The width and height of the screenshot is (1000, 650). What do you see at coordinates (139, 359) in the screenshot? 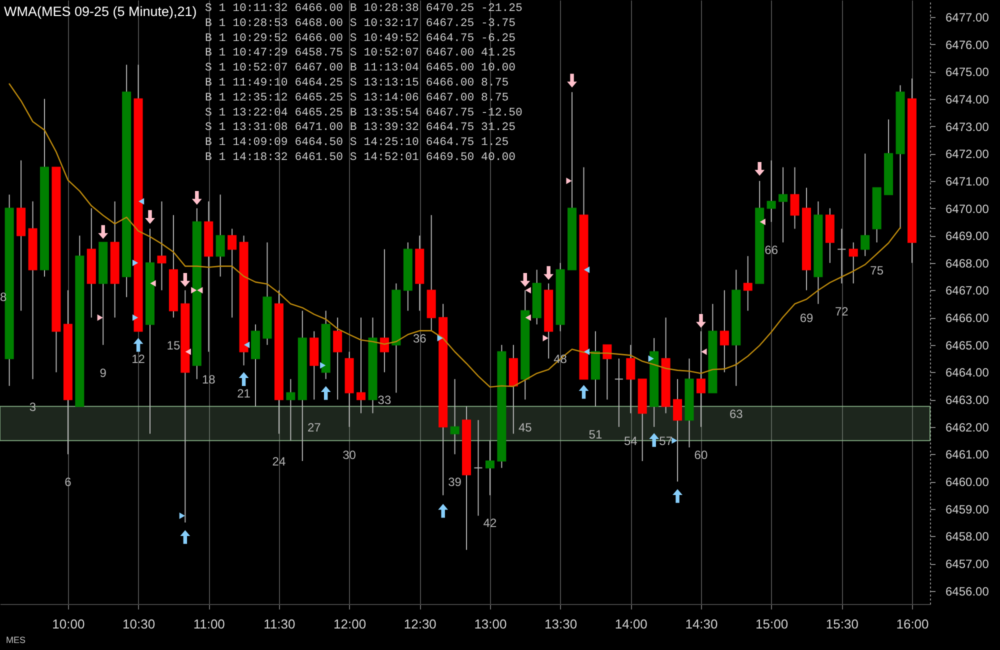
I see `annotation: 12` at bounding box center [139, 359].